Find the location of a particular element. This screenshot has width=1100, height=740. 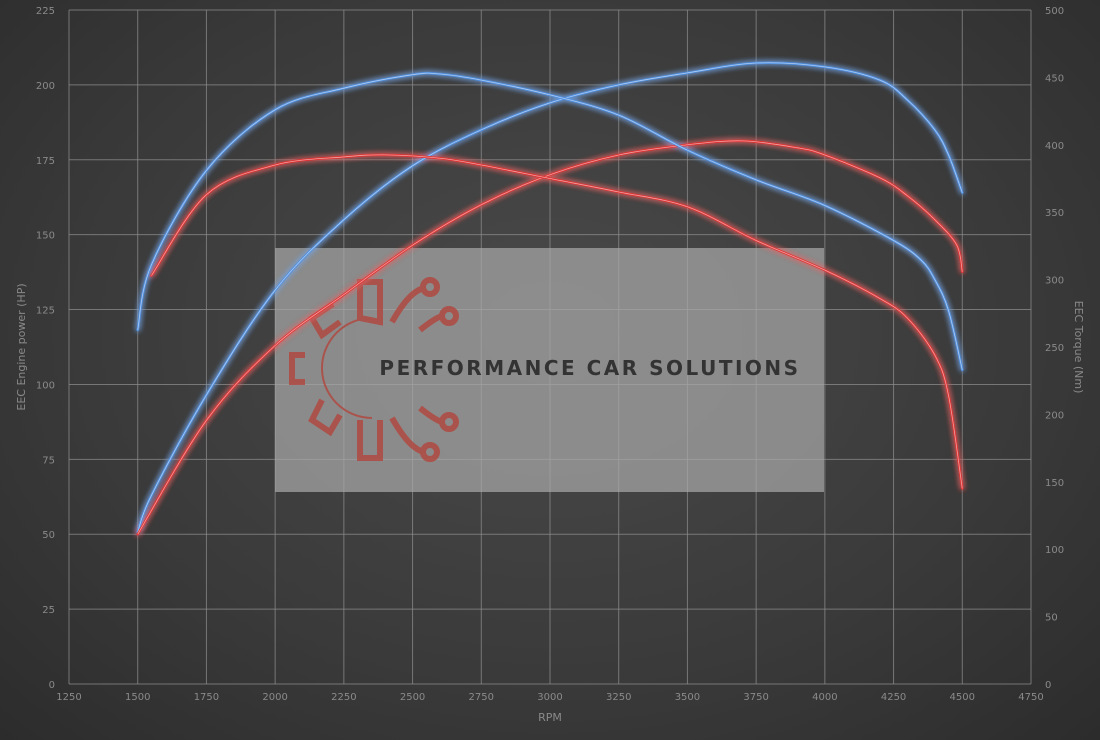

y-tick-label: 100 is located at coordinates (45, 385).